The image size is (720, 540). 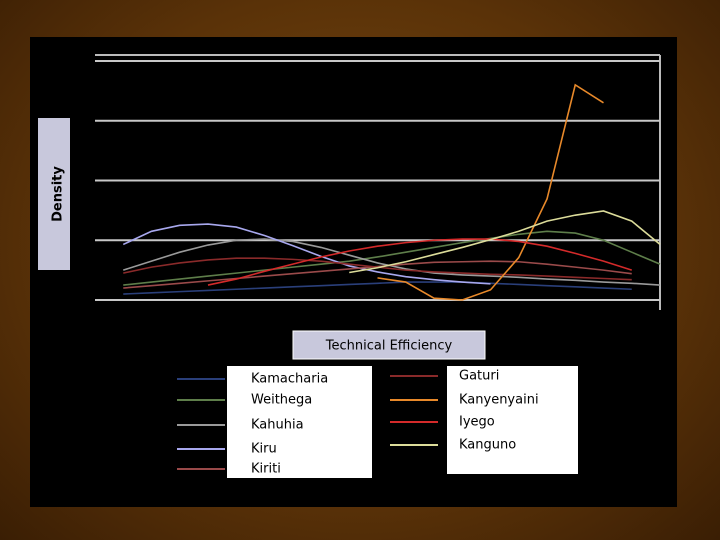 I want to click on y-axis-label: Density, so click(x=58, y=194).